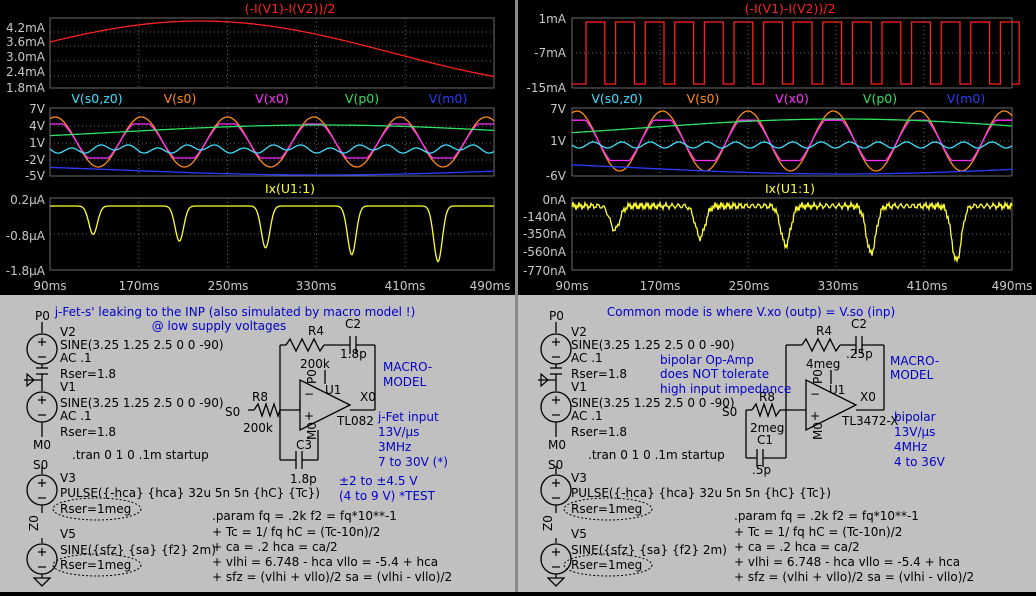  What do you see at coordinates (303, 479) in the screenshot?
I see `c3-value: 1.8p` at bounding box center [303, 479].